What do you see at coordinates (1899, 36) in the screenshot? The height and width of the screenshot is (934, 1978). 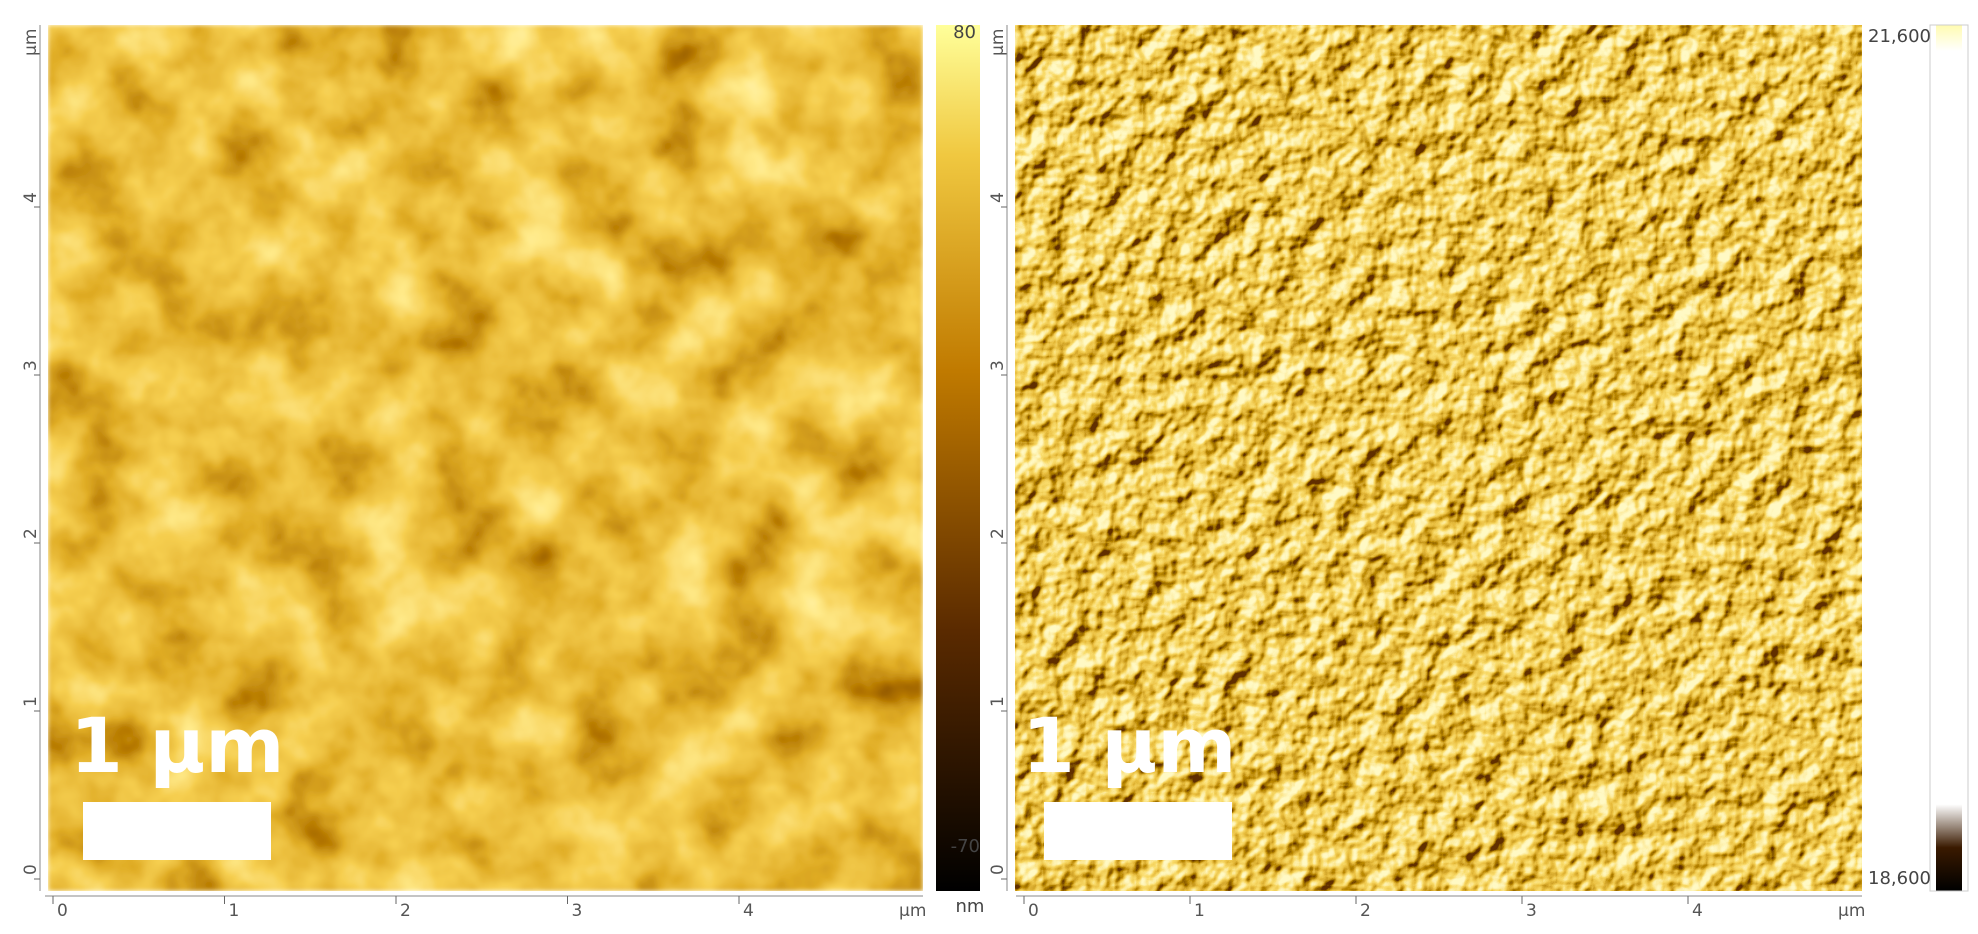 I see `colorbar-max: 21,600` at bounding box center [1899, 36].